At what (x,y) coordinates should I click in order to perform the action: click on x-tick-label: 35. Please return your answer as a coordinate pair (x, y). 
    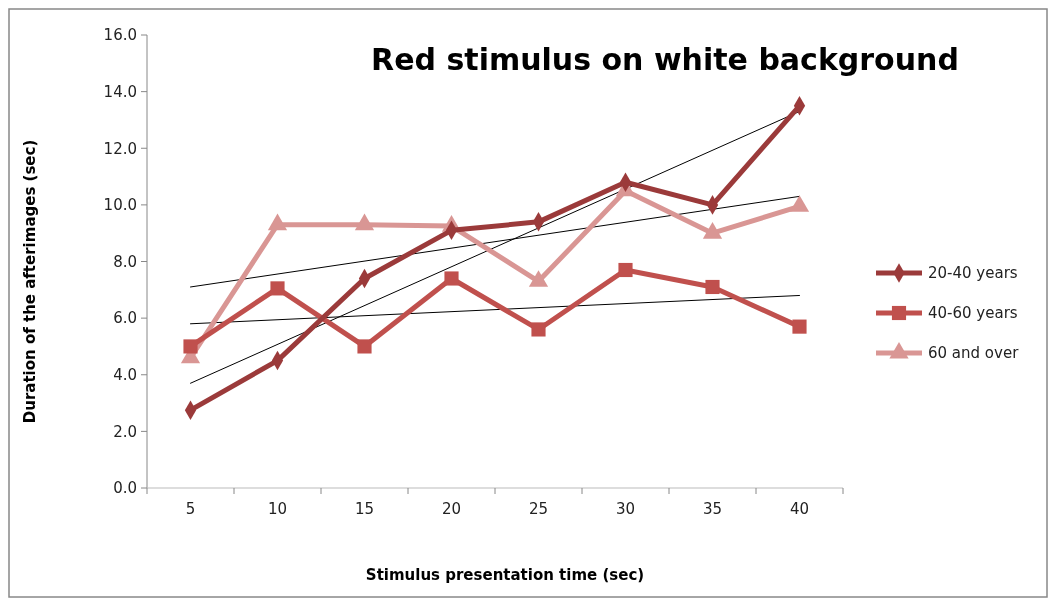
    Looking at the image, I should click on (712, 509).